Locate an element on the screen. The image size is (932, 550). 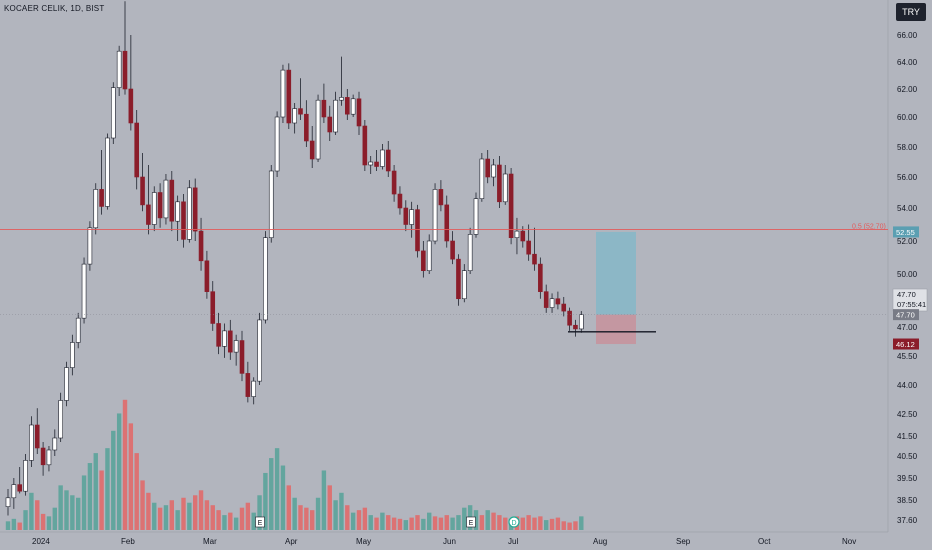
price-tick-label: 42.50 is located at coordinates (907, 414).